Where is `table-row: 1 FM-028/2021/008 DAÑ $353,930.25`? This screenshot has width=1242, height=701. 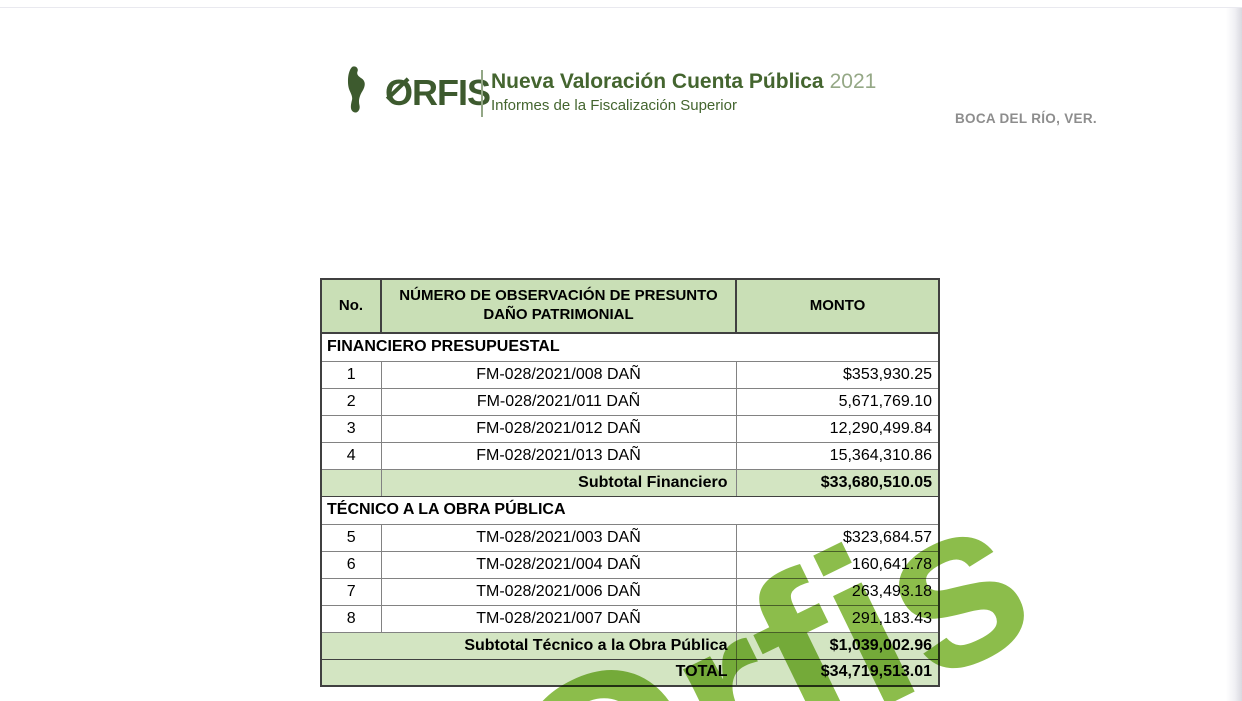
table-row: 1 FM-028/2021/008 DAÑ $353,930.25 is located at coordinates (630, 374).